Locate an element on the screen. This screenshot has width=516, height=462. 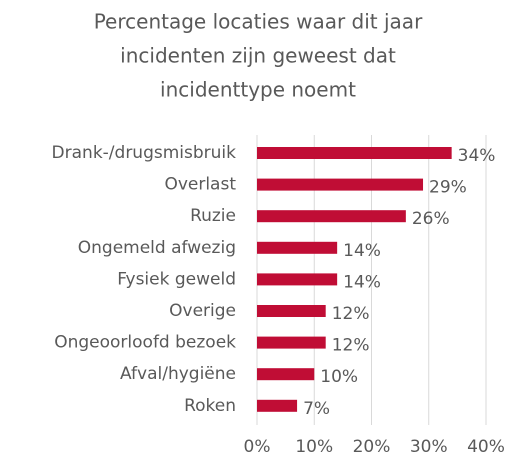
y-tick-label: Afval/hygiëne is located at coordinates (178, 374).